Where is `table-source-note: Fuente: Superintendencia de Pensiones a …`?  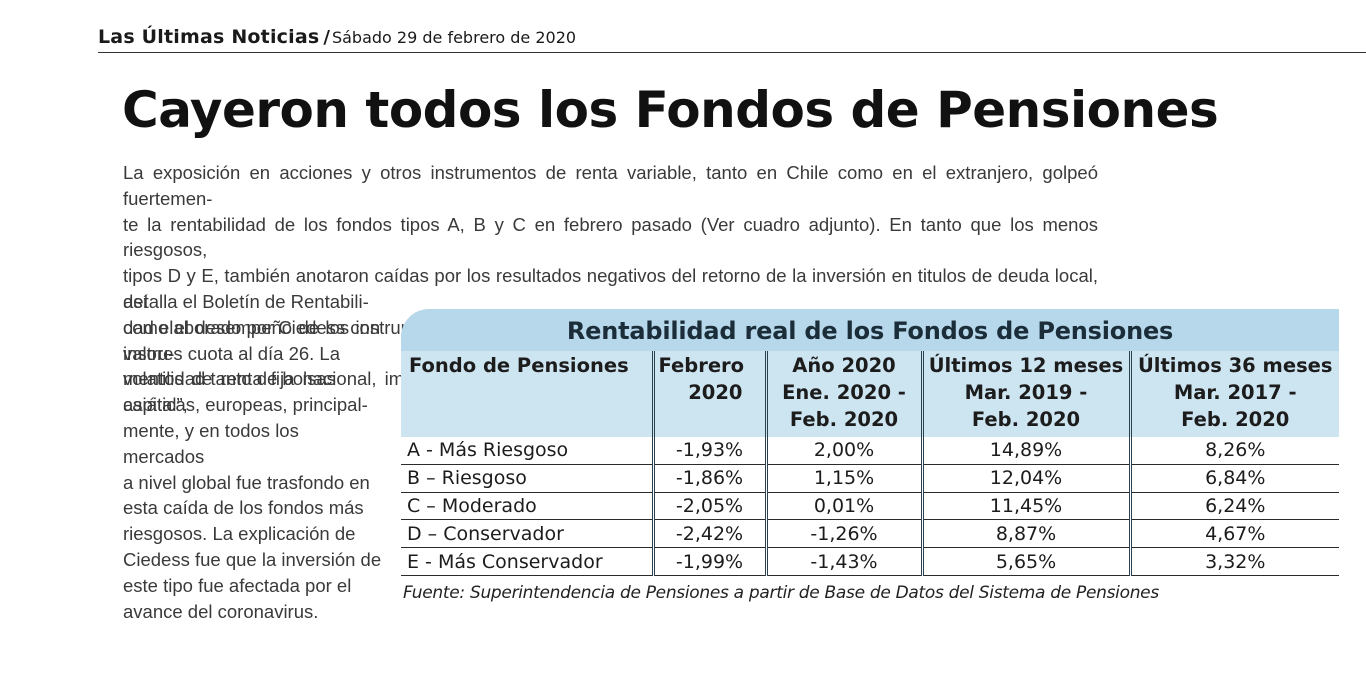
table-source-note: Fuente: Superintendencia de Pensiones a … is located at coordinates (781, 593).